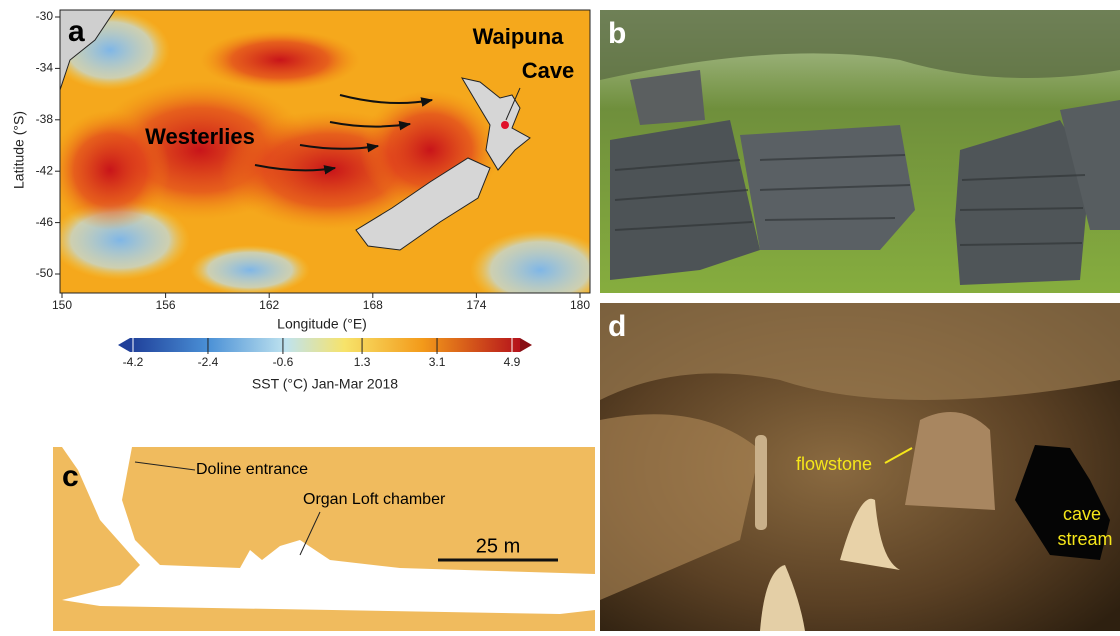 The image size is (1120, 636). Describe the element at coordinates (133, 362) in the screenshot. I see `colorbar-tick-label: -4.2` at that location.